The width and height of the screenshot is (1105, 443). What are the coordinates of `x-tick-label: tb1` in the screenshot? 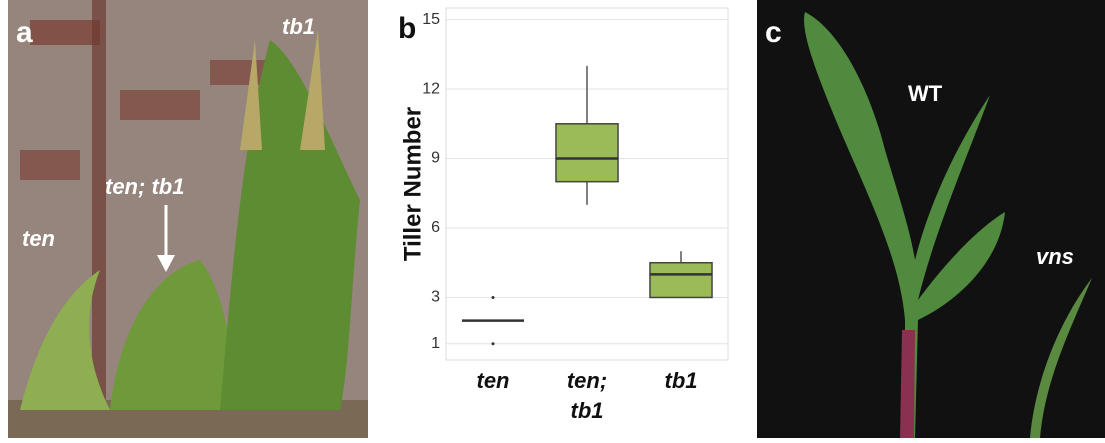 It's located at (681, 380).